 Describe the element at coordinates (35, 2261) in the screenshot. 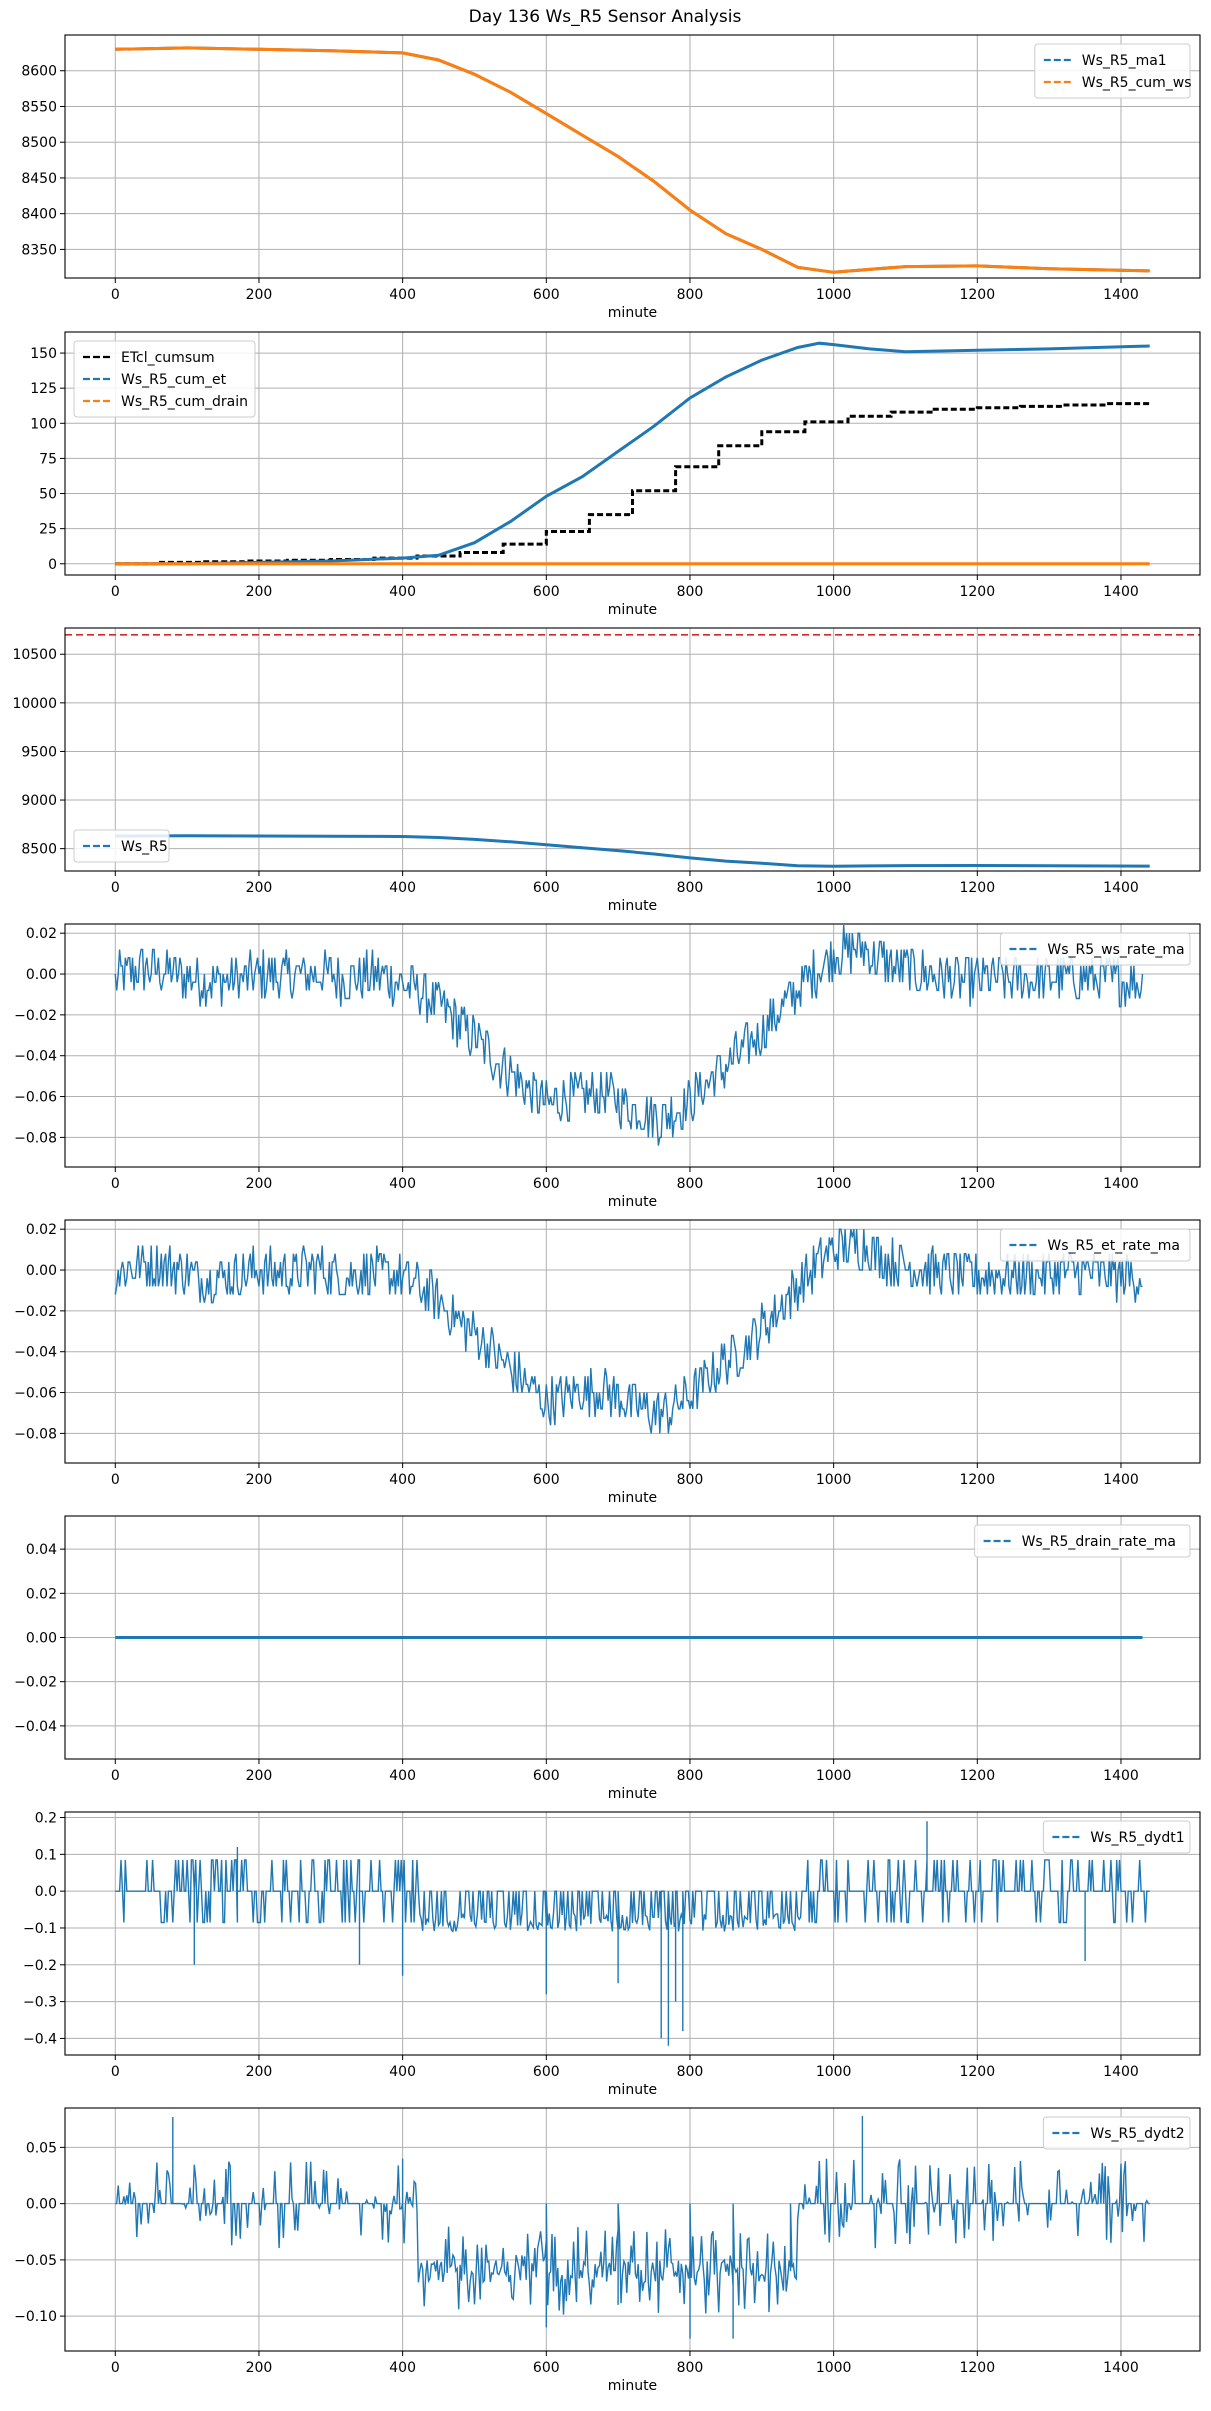

I see `y-tick-label: −0.05` at that location.